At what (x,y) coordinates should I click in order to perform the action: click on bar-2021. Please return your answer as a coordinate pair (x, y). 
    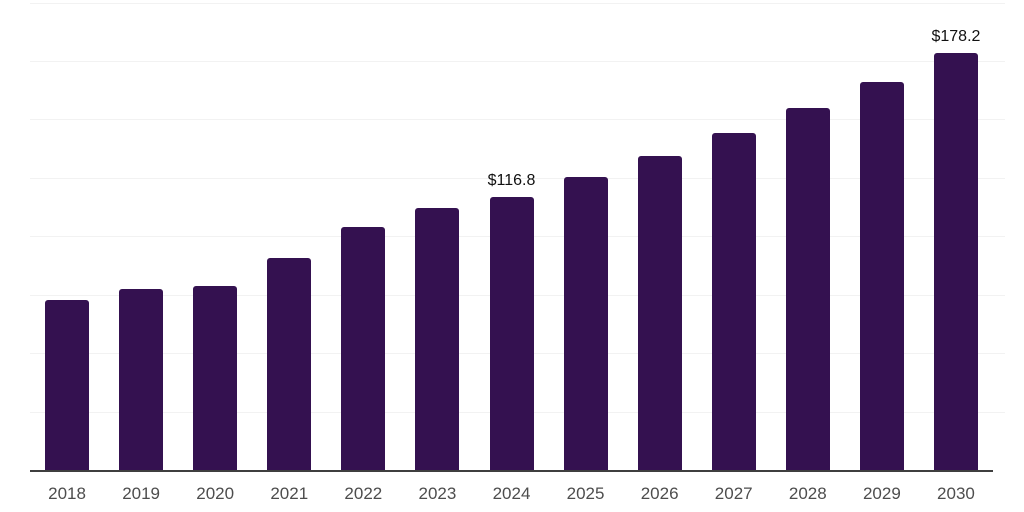
    Looking at the image, I should click on (289, 363).